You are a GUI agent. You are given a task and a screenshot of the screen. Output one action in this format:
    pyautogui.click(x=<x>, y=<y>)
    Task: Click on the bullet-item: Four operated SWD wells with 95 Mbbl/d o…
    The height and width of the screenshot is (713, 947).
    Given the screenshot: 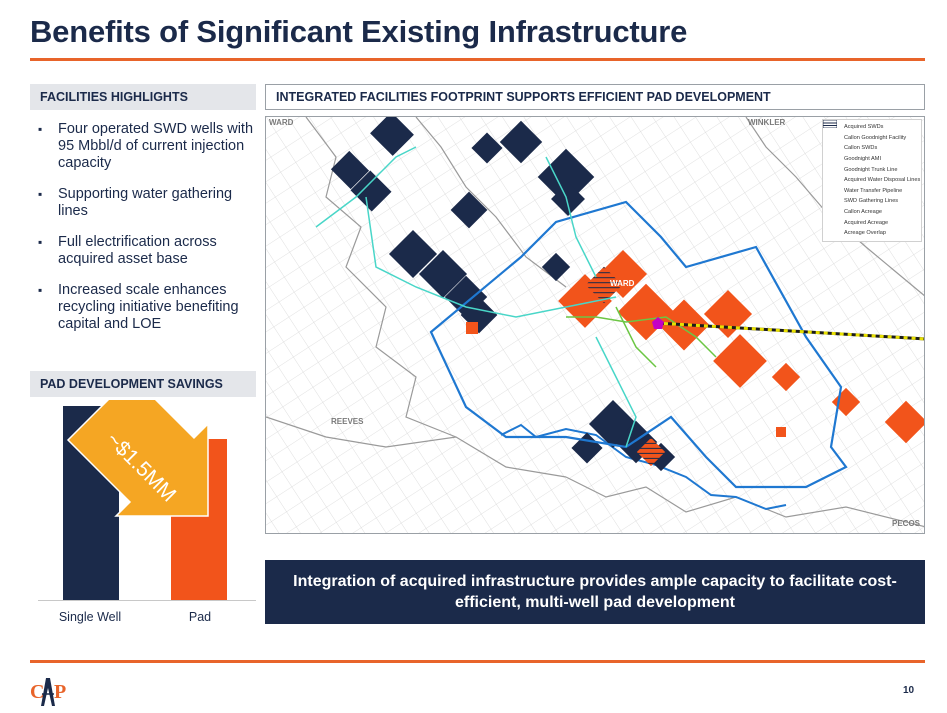 What is the action you would take?
    pyautogui.click(x=147, y=146)
    